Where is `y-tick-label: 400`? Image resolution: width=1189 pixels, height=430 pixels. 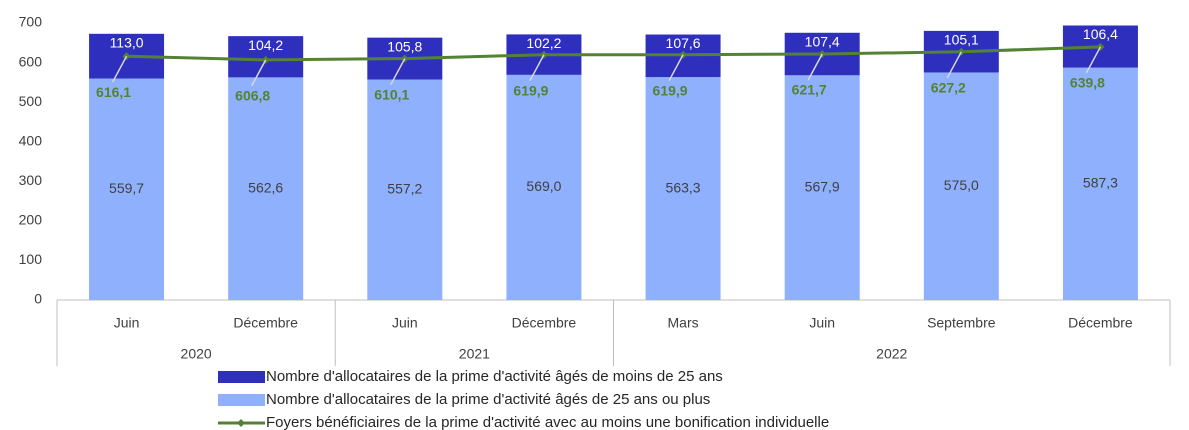 y-tick-label: 400 is located at coordinates (31, 140).